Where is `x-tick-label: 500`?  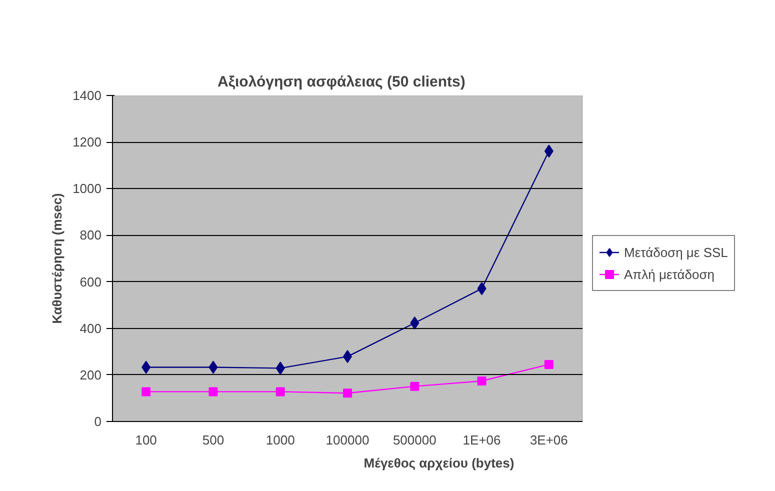 x-tick-label: 500 is located at coordinates (213, 440).